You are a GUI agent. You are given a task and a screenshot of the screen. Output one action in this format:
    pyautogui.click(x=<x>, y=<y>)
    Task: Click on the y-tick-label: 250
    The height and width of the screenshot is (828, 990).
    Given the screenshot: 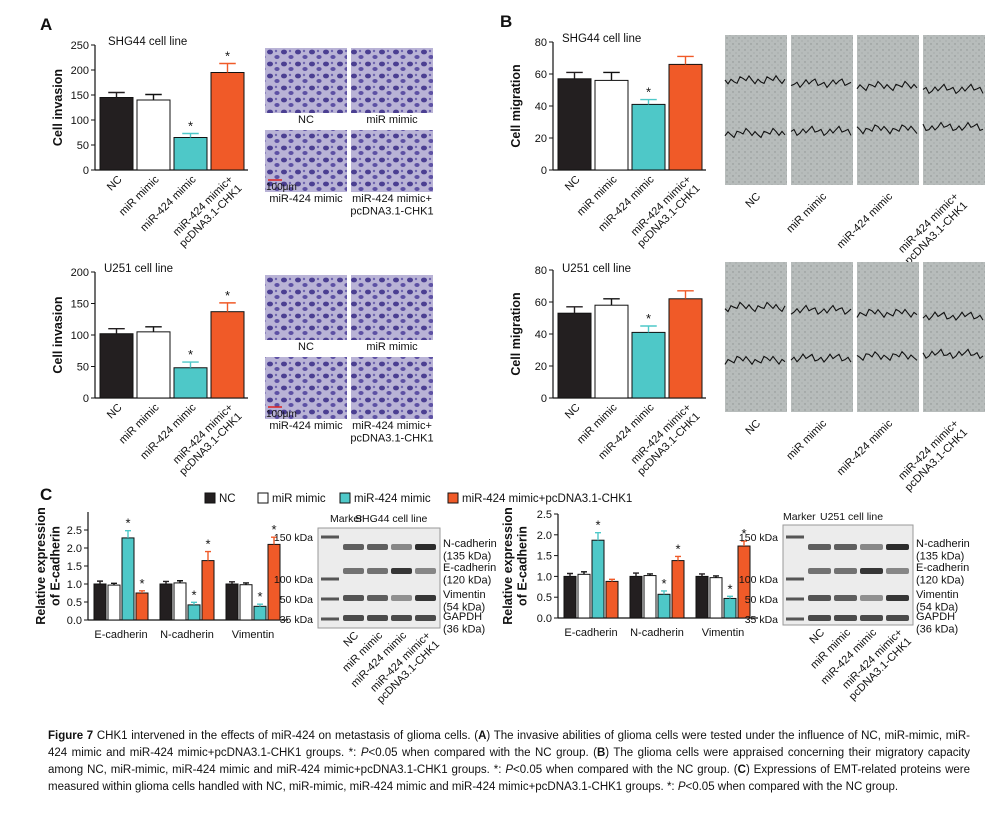 What is the action you would take?
    pyautogui.click(x=80, y=46)
    